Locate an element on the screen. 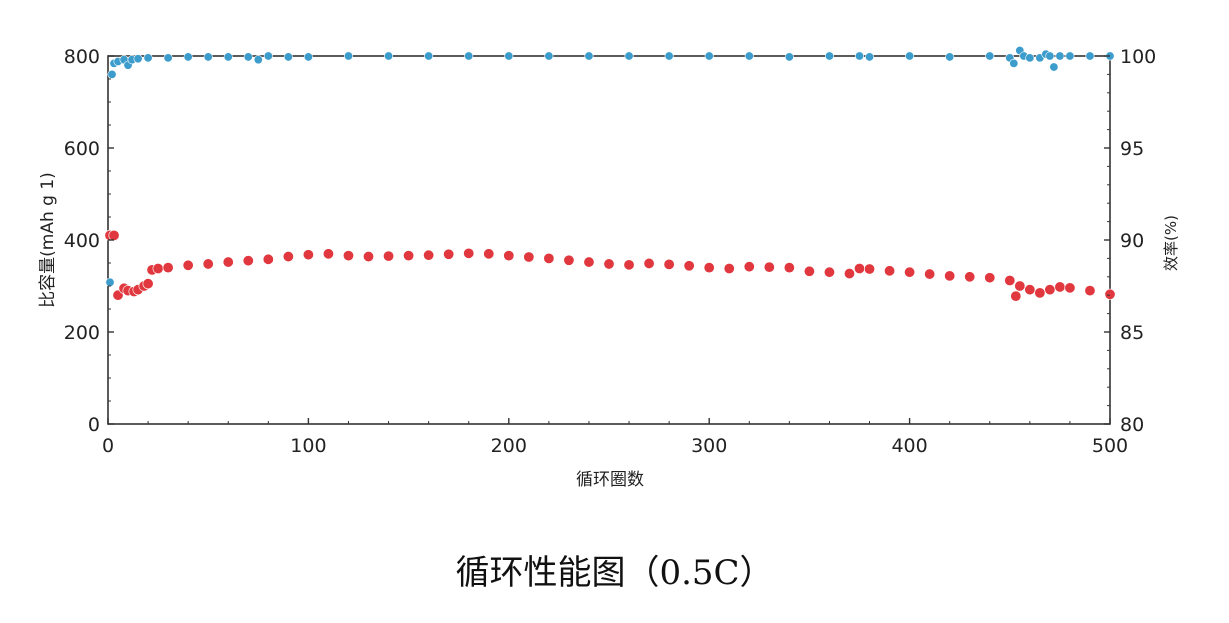 The image size is (1229, 623). y-left-tick-label: 400 is located at coordinates (82, 241).